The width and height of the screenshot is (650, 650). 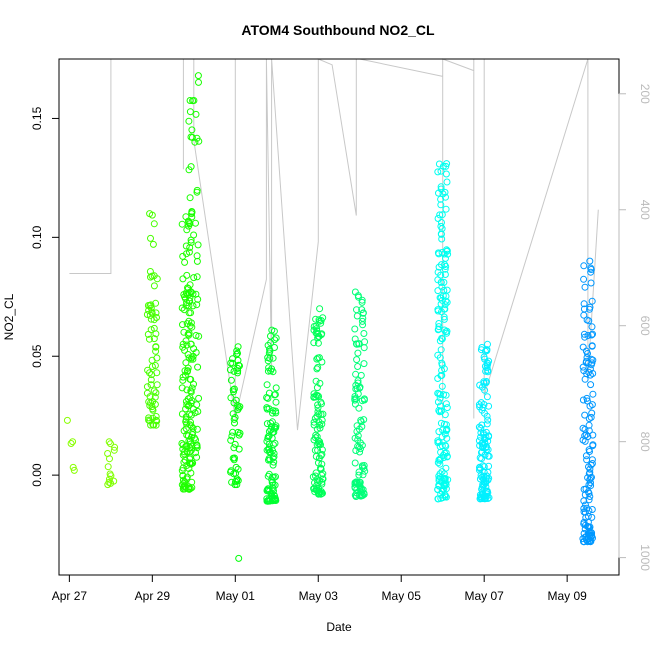 What do you see at coordinates (567, 596) in the screenshot?
I see `x-tick-label: May 09` at bounding box center [567, 596].